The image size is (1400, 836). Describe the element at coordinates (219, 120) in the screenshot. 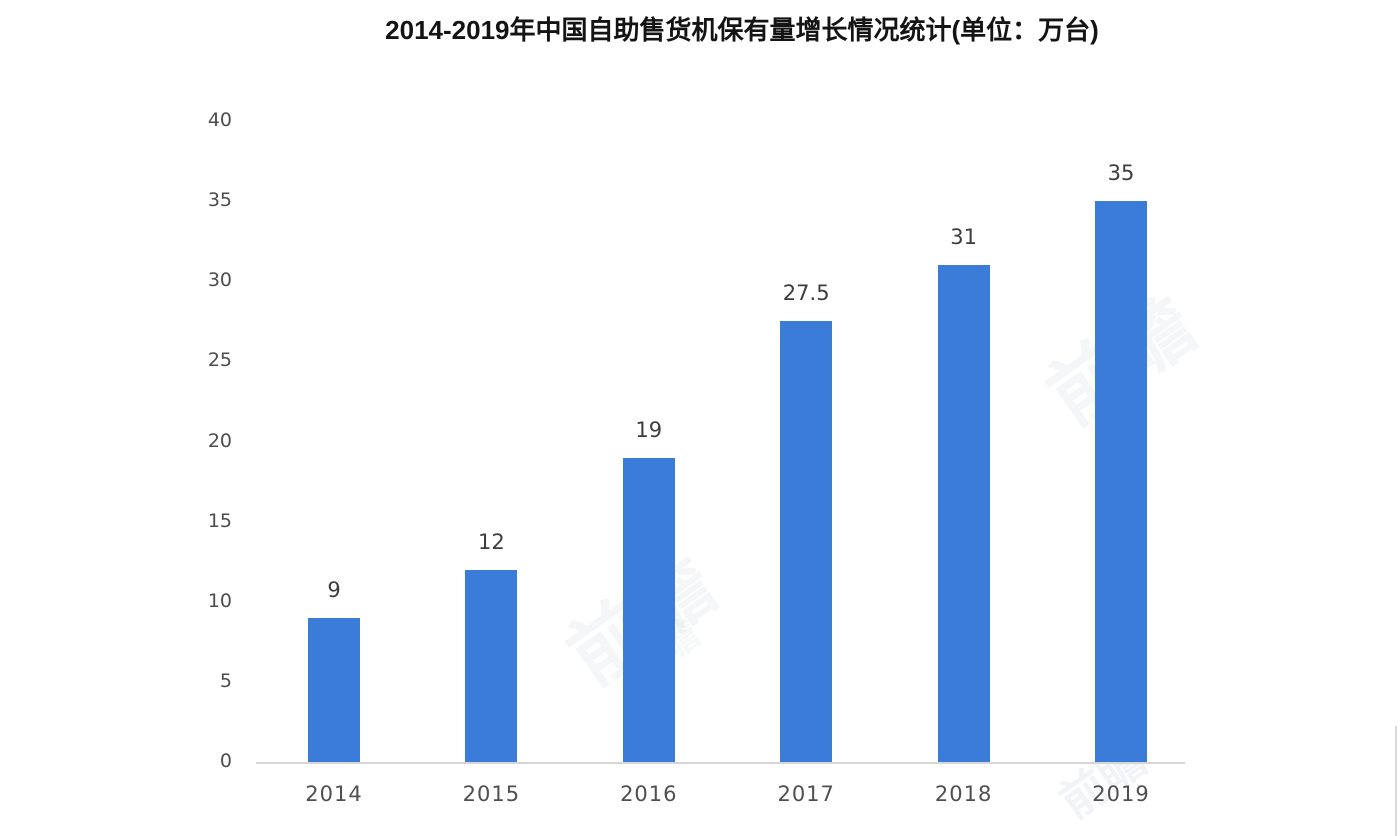

I see `y-tick-label: 40` at that location.